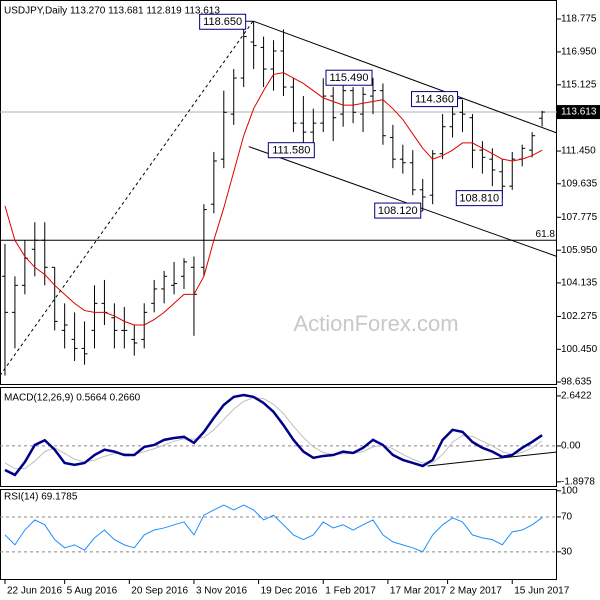  I want to click on y-tick-label: 0.00, so click(571, 446).